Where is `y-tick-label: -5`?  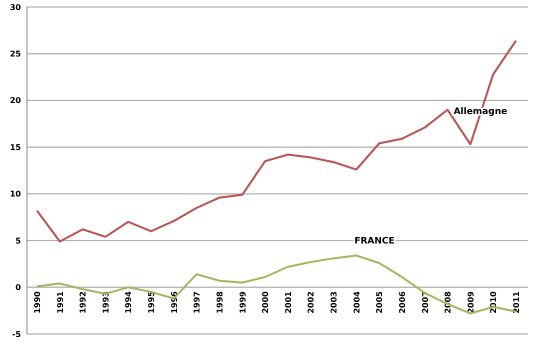 y-tick-label: -5 is located at coordinates (17, 334).